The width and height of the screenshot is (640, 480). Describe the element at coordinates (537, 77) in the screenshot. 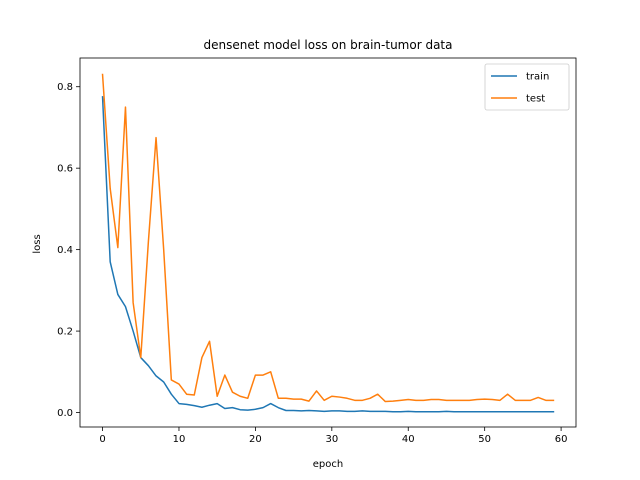

I see `legend-label-train: train` at that location.